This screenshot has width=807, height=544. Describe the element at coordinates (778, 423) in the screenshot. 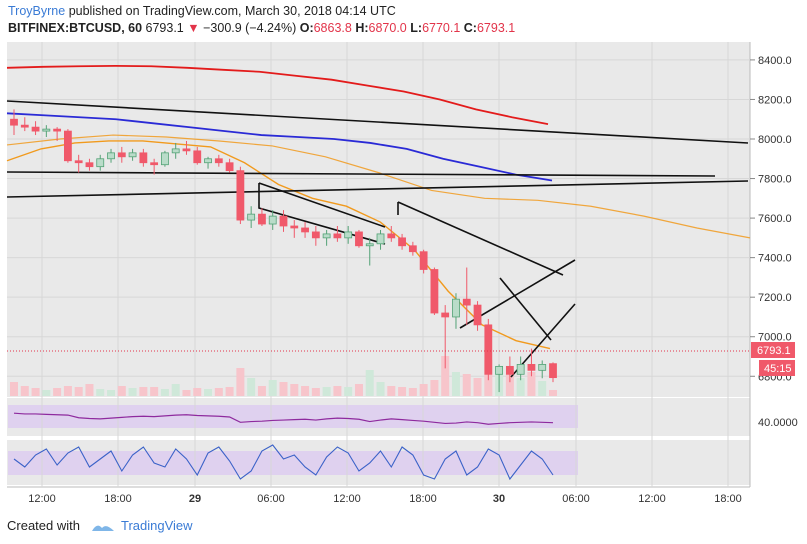

I see `rsi-axis-label: 40.0000` at that location.